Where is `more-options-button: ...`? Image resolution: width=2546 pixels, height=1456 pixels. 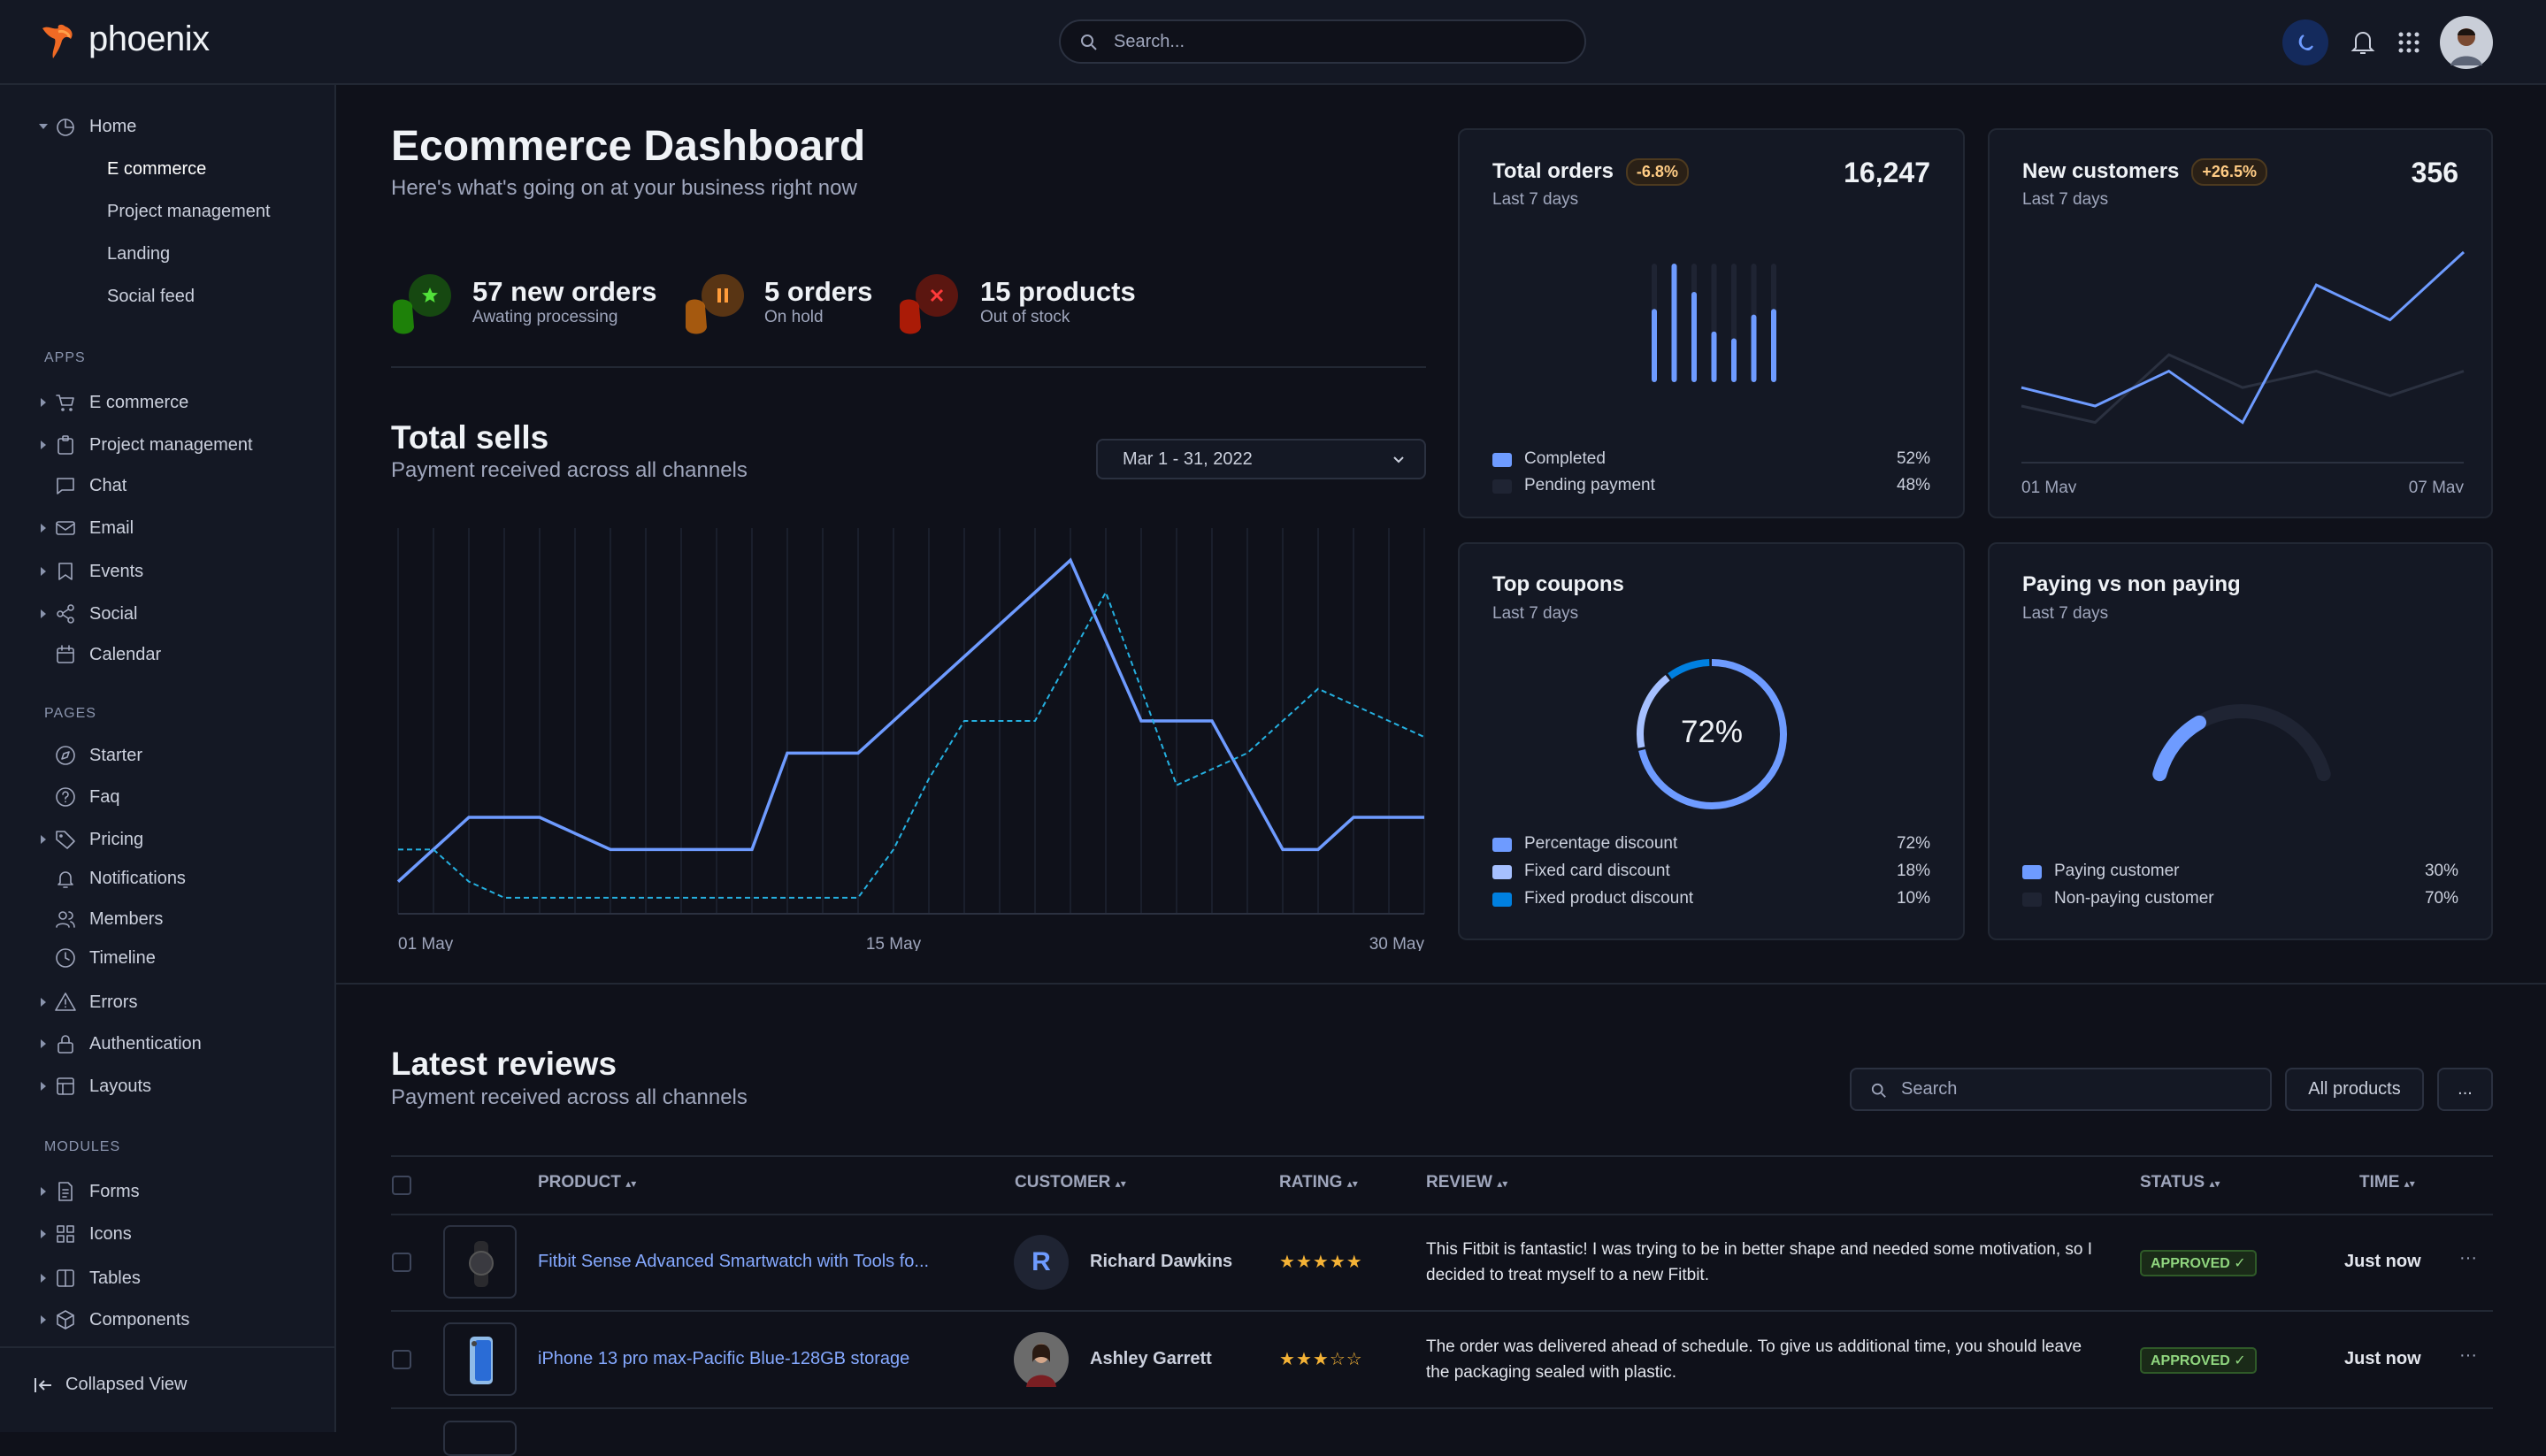
more-options-button: ... is located at coordinates (2465, 1089).